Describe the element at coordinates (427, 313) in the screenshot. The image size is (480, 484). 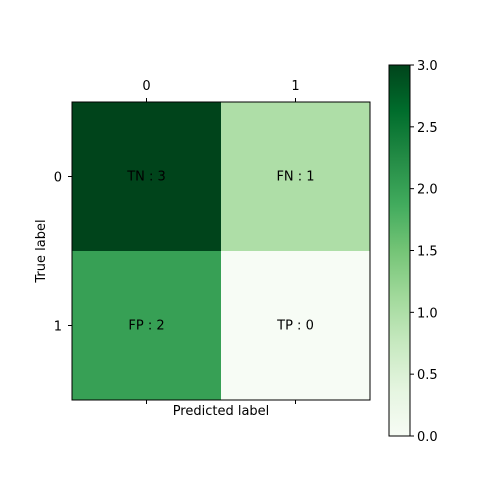
I see `colorbar-tick-label: 1.0` at that location.